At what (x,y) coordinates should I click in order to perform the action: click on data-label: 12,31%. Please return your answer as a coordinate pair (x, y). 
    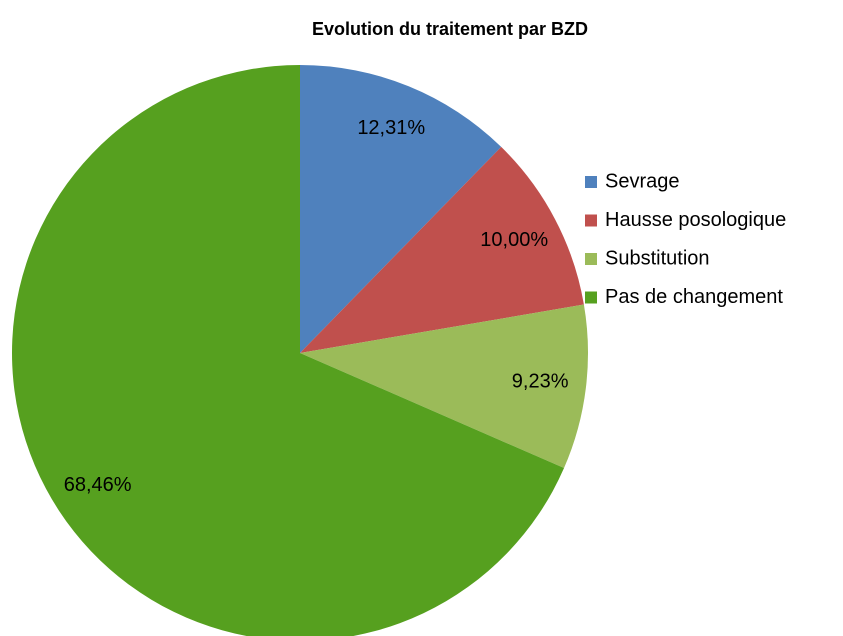
    Looking at the image, I should click on (391, 128).